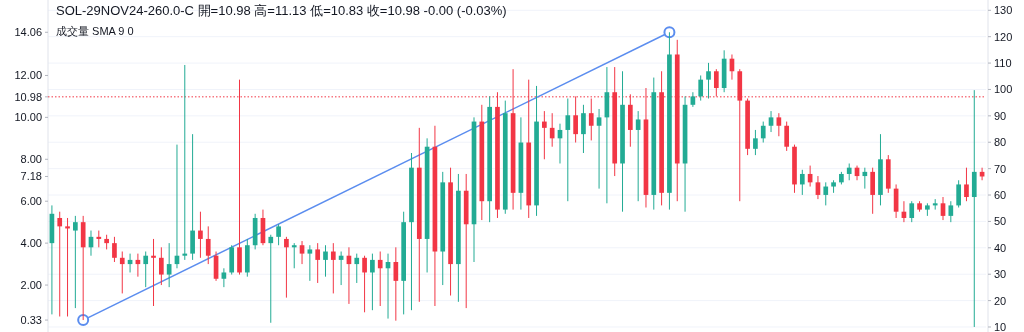  Describe the element at coordinates (1000, 115) in the screenshot. I see `y2-tick-label: 90` at that location.